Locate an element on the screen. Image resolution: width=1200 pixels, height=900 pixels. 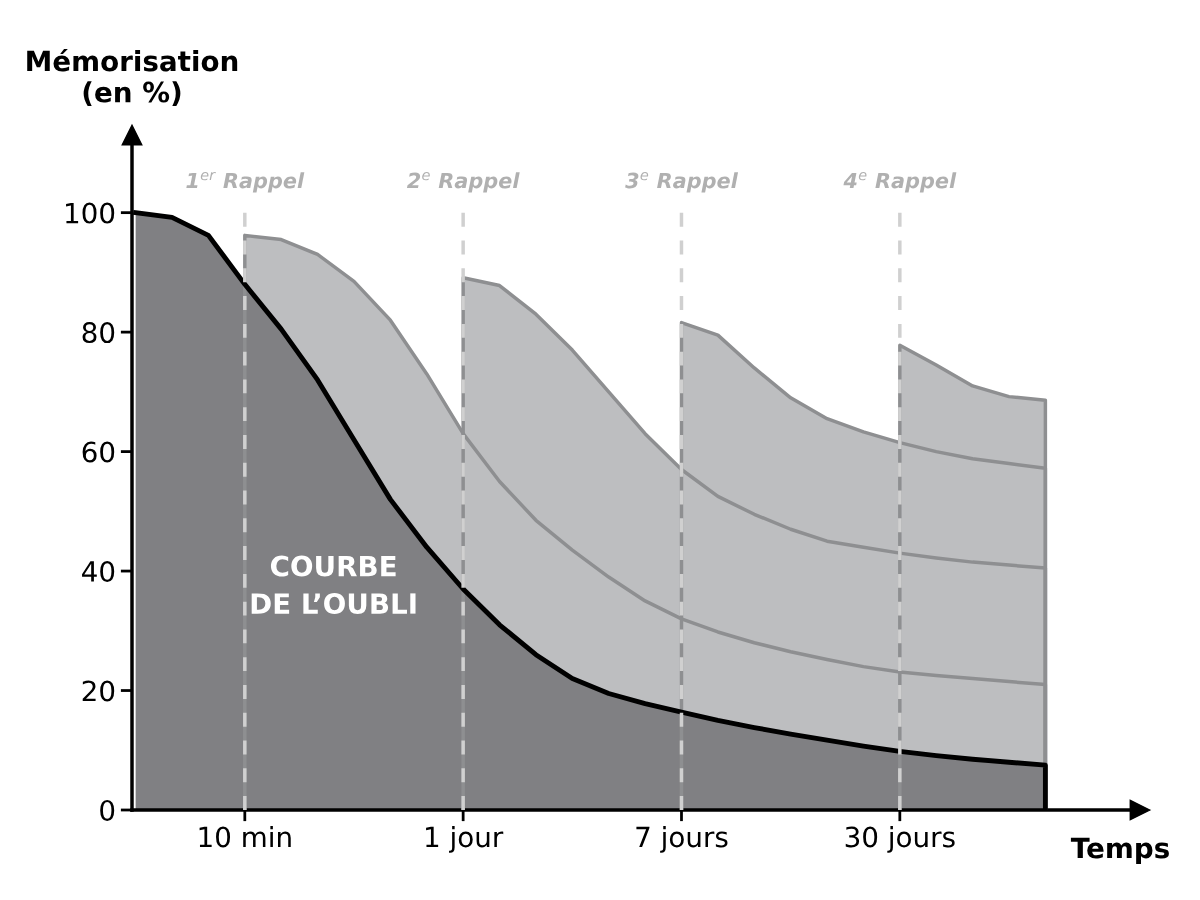
ref-line-label: 4$^{e}$ Rappel is located at coordinates (900, 182).